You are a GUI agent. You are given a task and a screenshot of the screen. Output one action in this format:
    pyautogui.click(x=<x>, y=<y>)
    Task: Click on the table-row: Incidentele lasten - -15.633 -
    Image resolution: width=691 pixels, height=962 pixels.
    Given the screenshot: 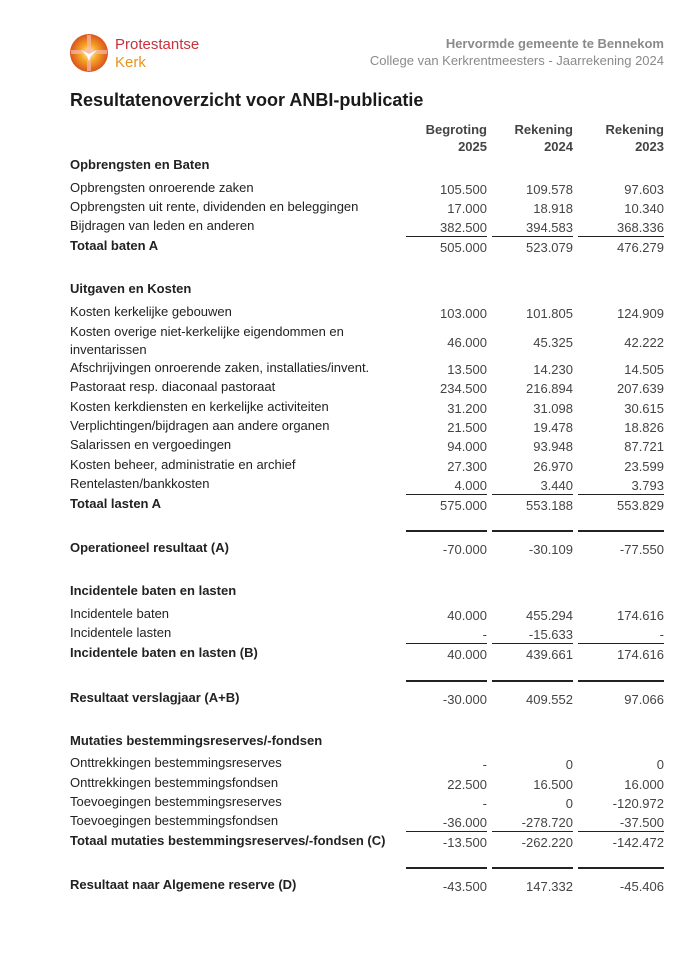 What is the action you would take?
    pyautogui.click(x=367, y=633)
    